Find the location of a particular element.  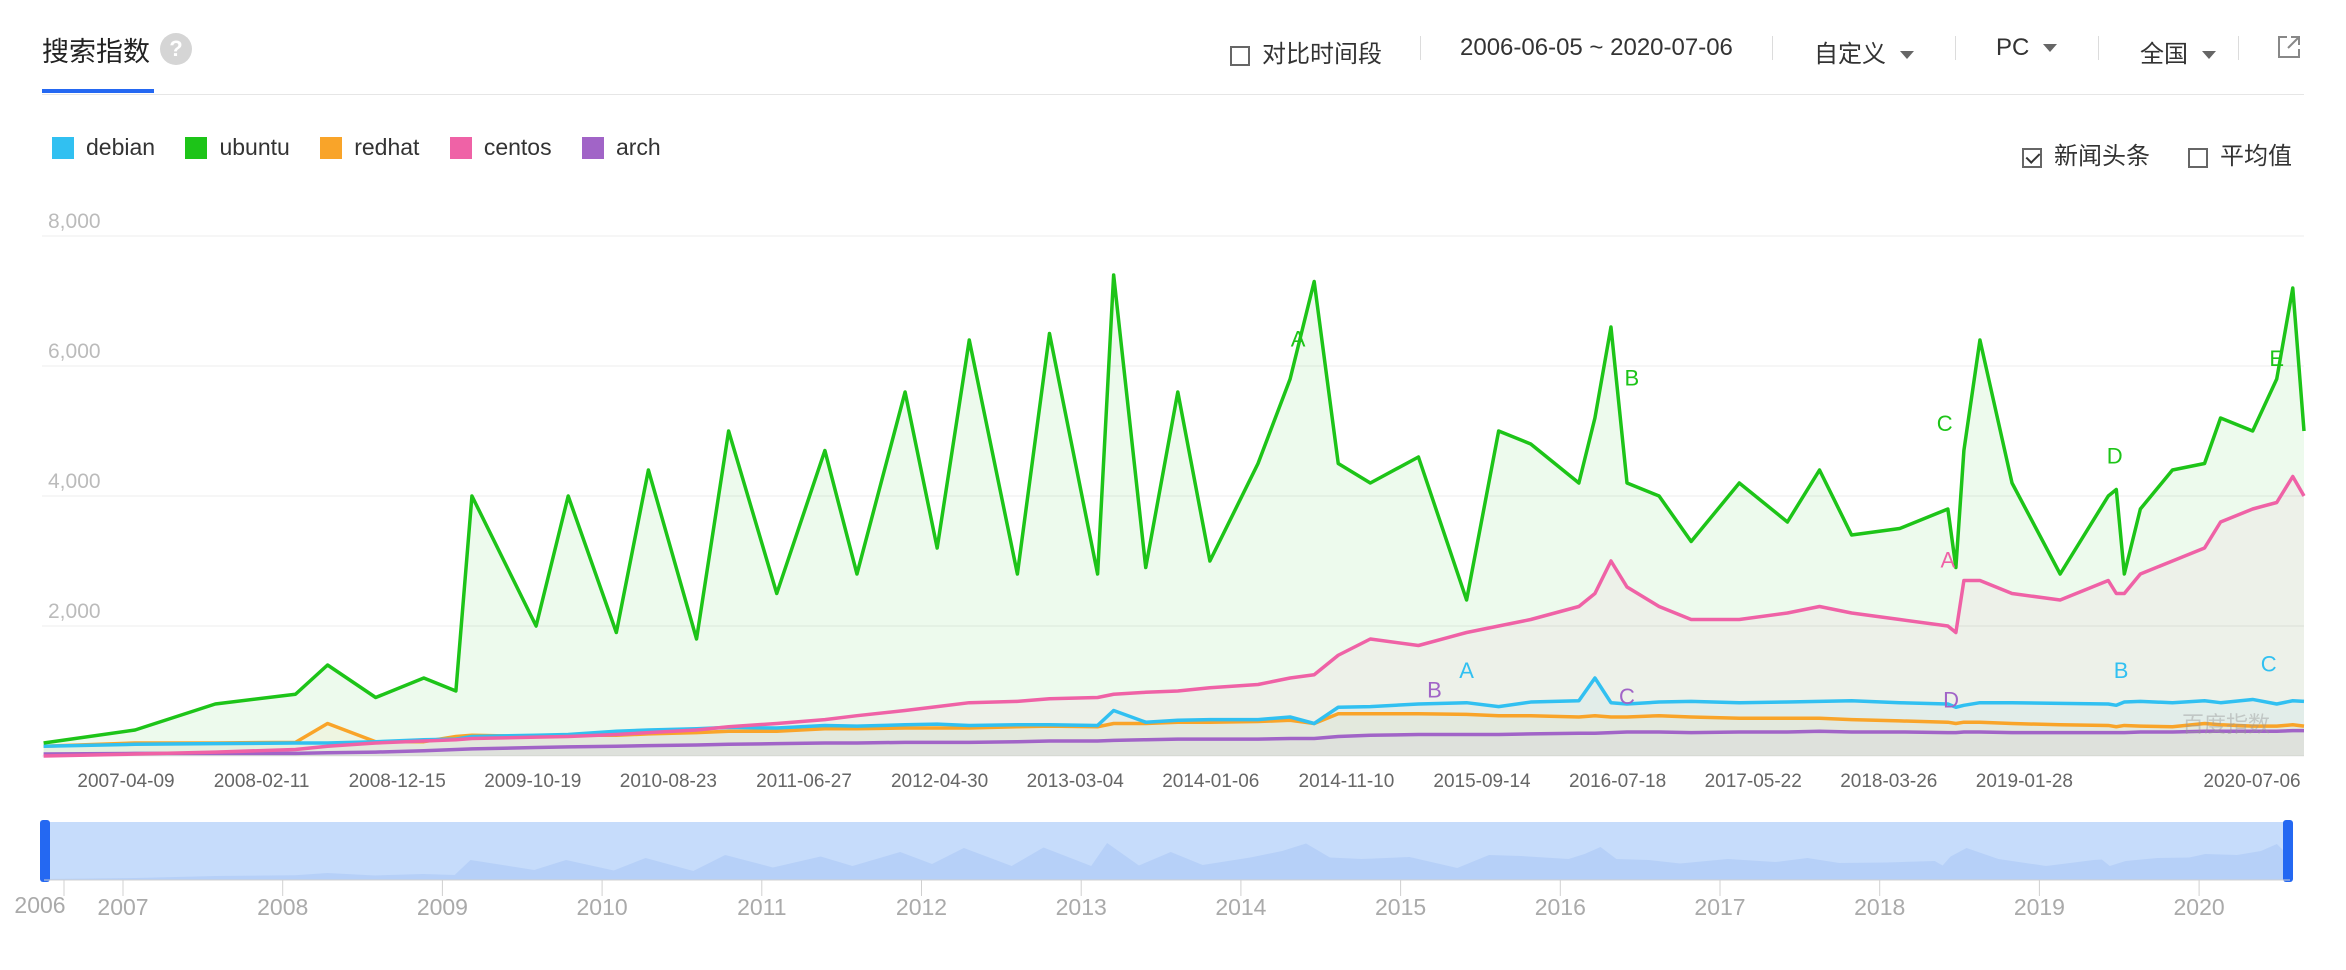

x-tick-label: 2009-10-19 is located at coordinates (532, 781).